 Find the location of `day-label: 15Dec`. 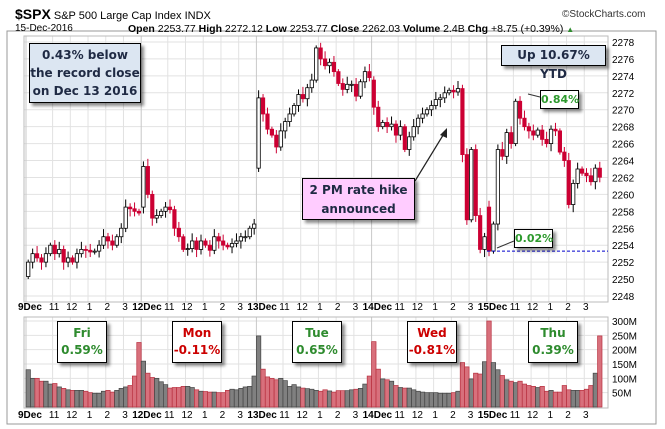

day-label: 15Dec is located at coordinates (493, 307).